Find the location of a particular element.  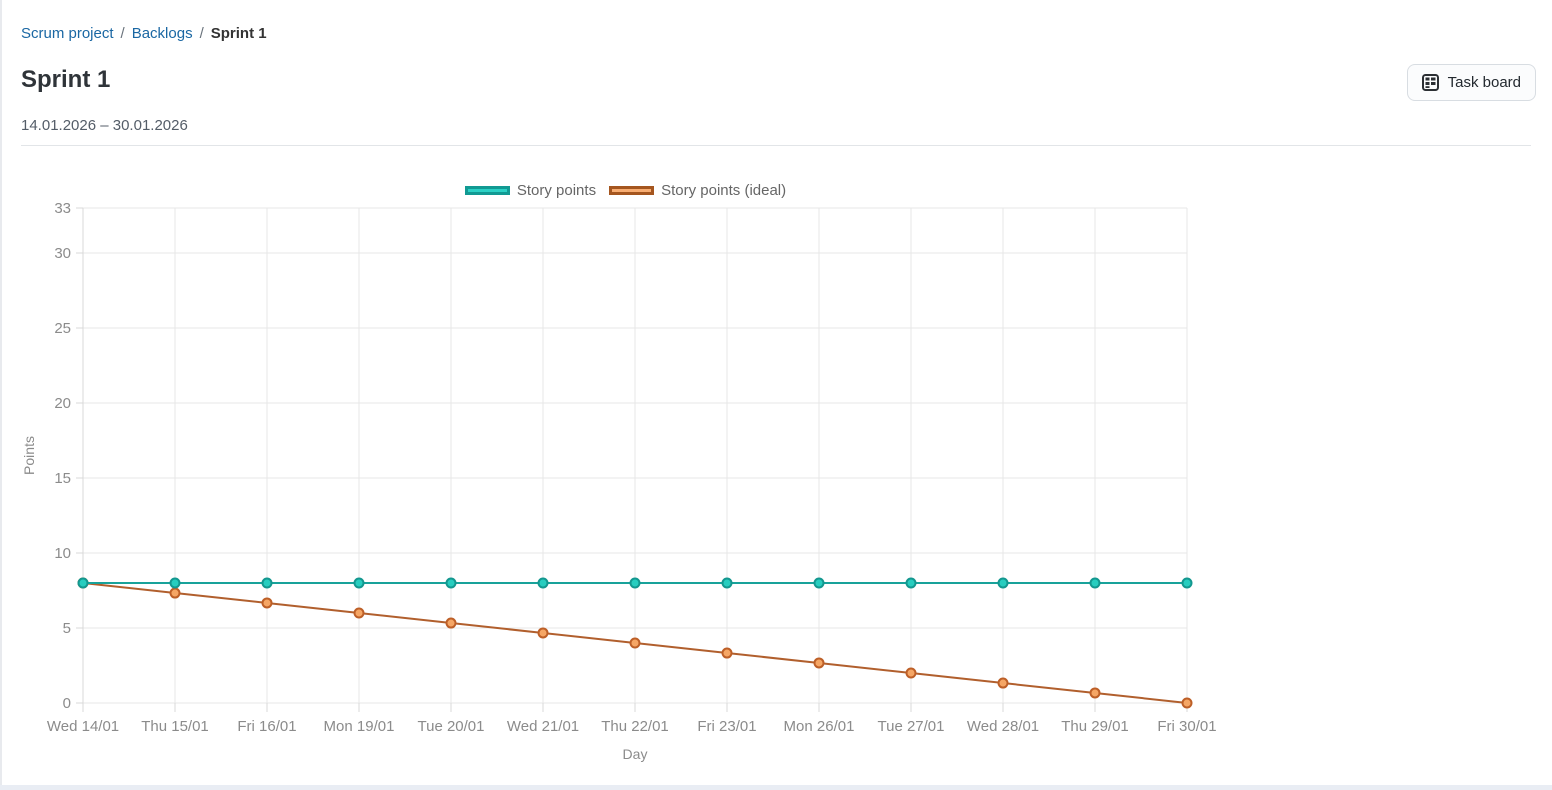

legend-swatch-story-points-ideal is located at coordinates (632, 190).